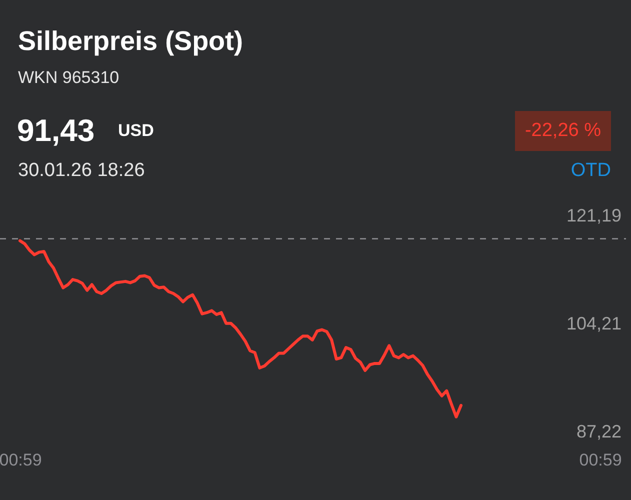 The width and height of the screenshot is (631, 500). What do you see at coordinates (594, 216) in the screenshot?
I see `y-tick-label: 121,19` at bounding box center [594, 216].